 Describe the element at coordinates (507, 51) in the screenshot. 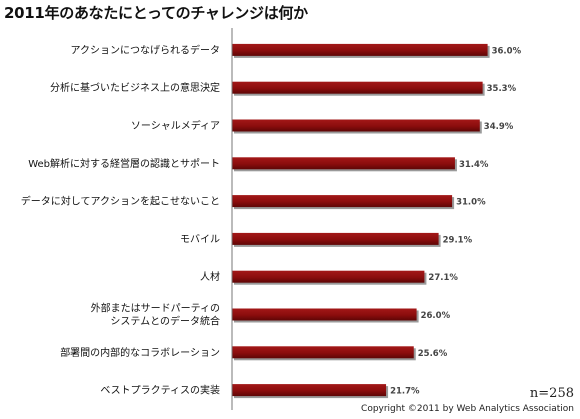

I see `value-label: 36.0%` at that location.